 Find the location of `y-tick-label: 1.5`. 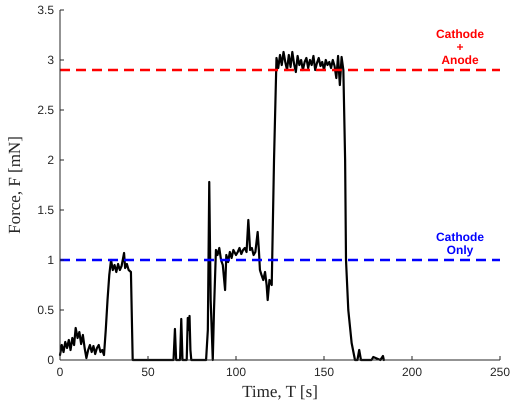

y-tick-label: 1.5 is located at coordinates (45, 210).